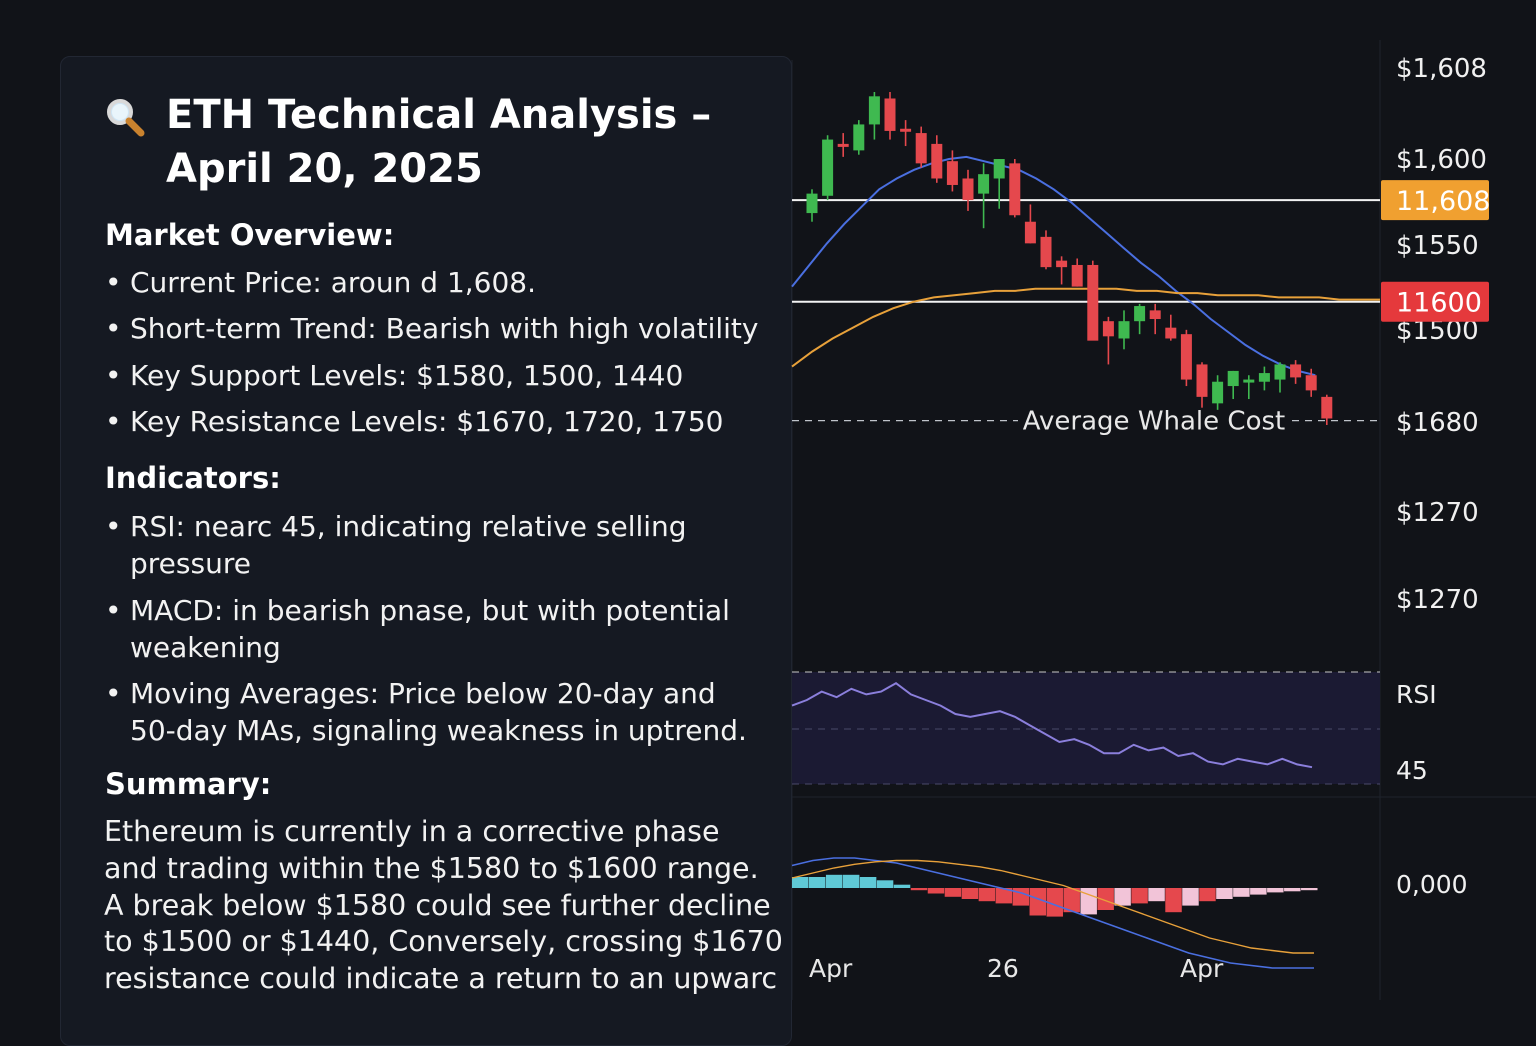 The height and width of the screenshot is (1046, 1536). Describe the element at coordinates (193, 478) in the screenshot. I see `indicators-heading: Indicators:` at that location.